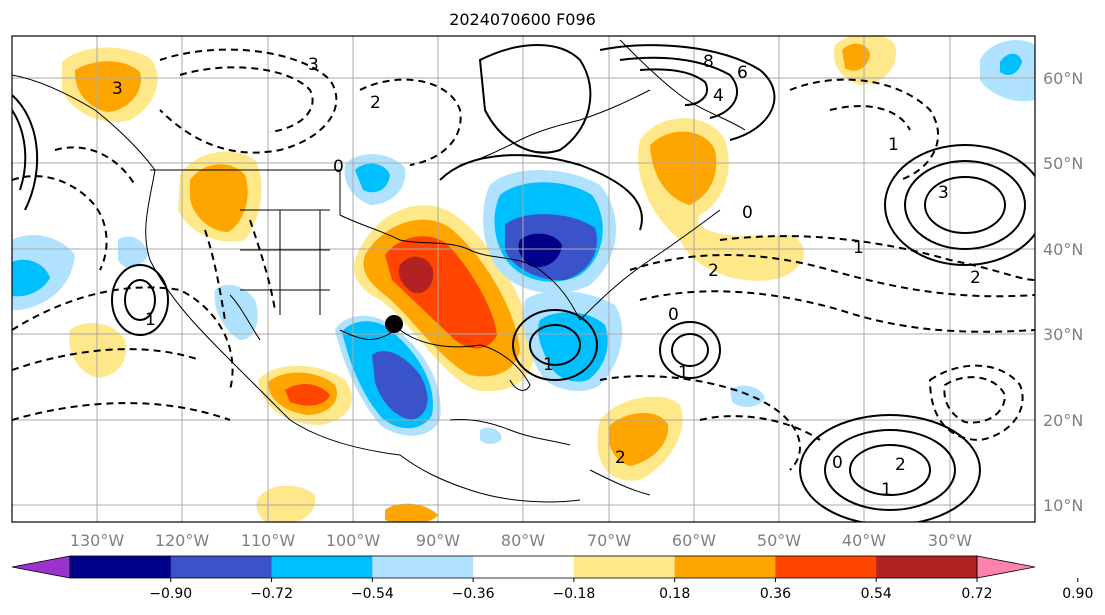 The height and width of the screenshot is (615, 1105). What do you see at coordinates (473, 594) in the screenshot?
I see `colorbar-tick-label: −0.36` at bounding box center [473, 594].